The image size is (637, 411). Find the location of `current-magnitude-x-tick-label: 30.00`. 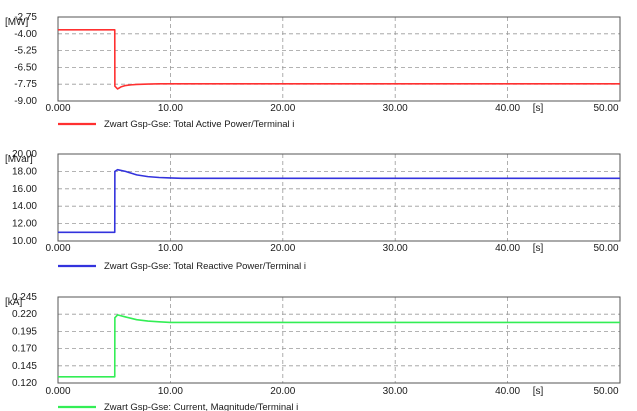

current-magnitude-x-tick-label: 30.00 is located at coordinates (395, 391).